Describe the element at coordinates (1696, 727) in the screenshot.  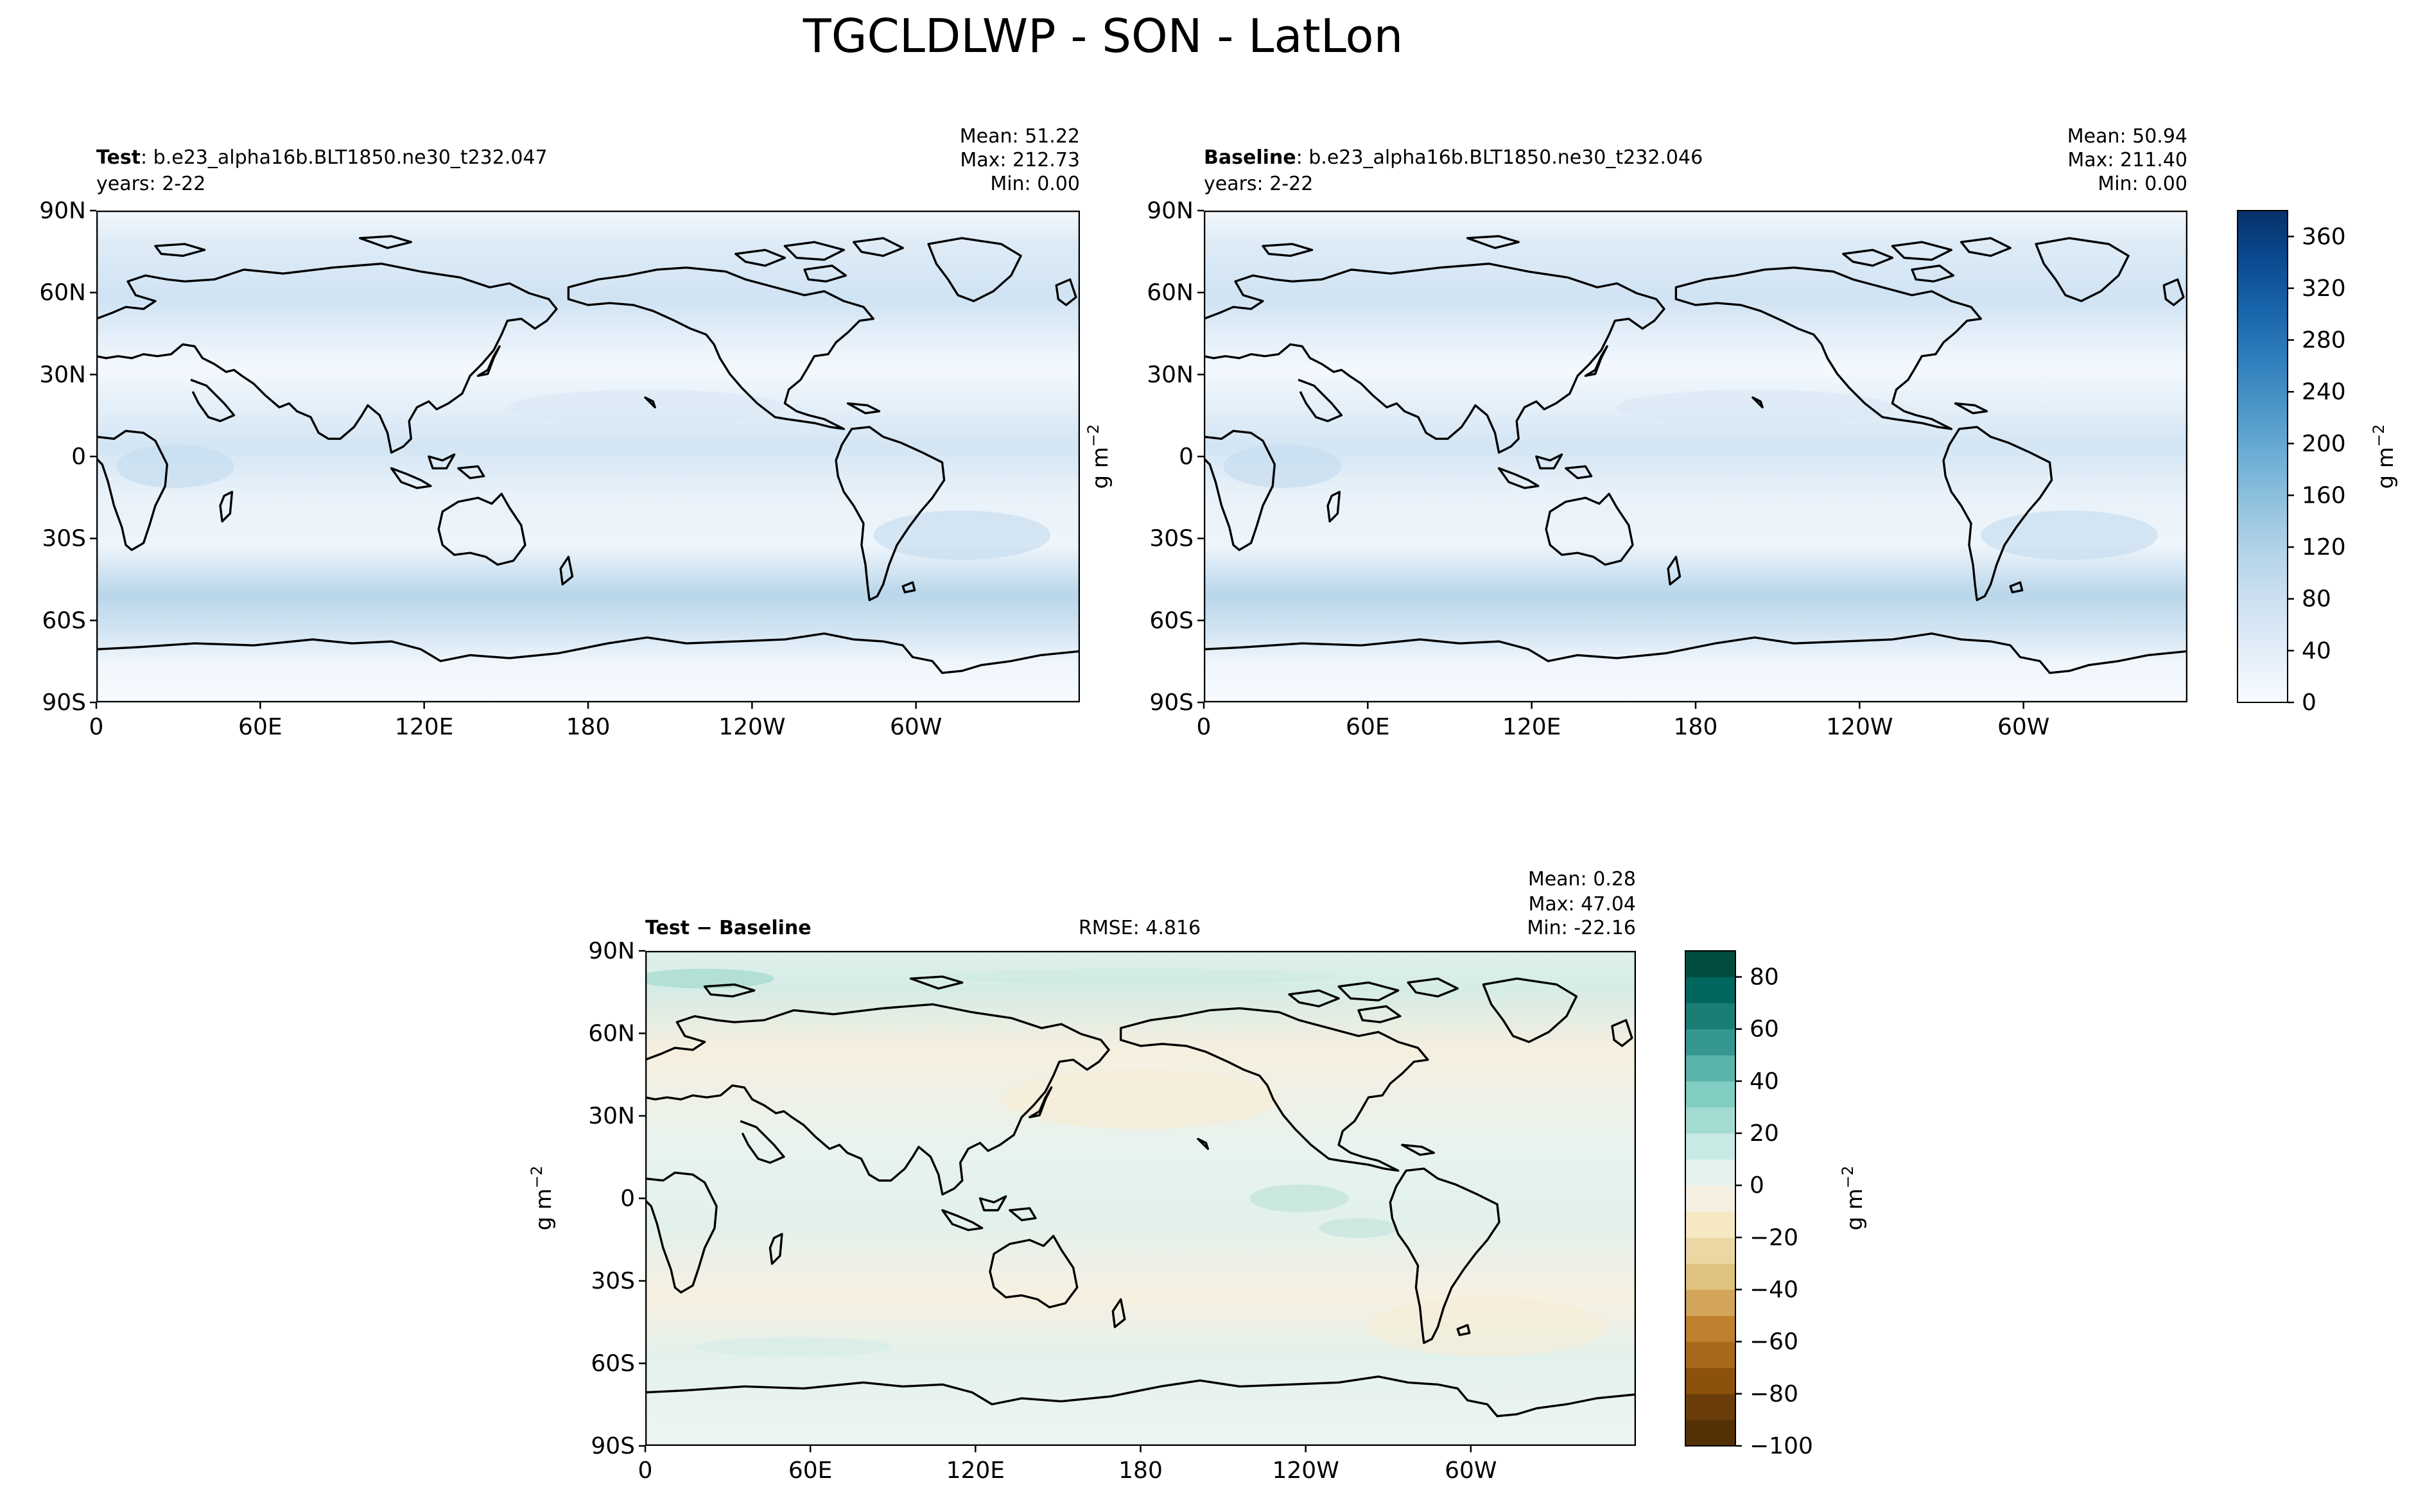
I see `baseline-lon-label: 180` at that location.